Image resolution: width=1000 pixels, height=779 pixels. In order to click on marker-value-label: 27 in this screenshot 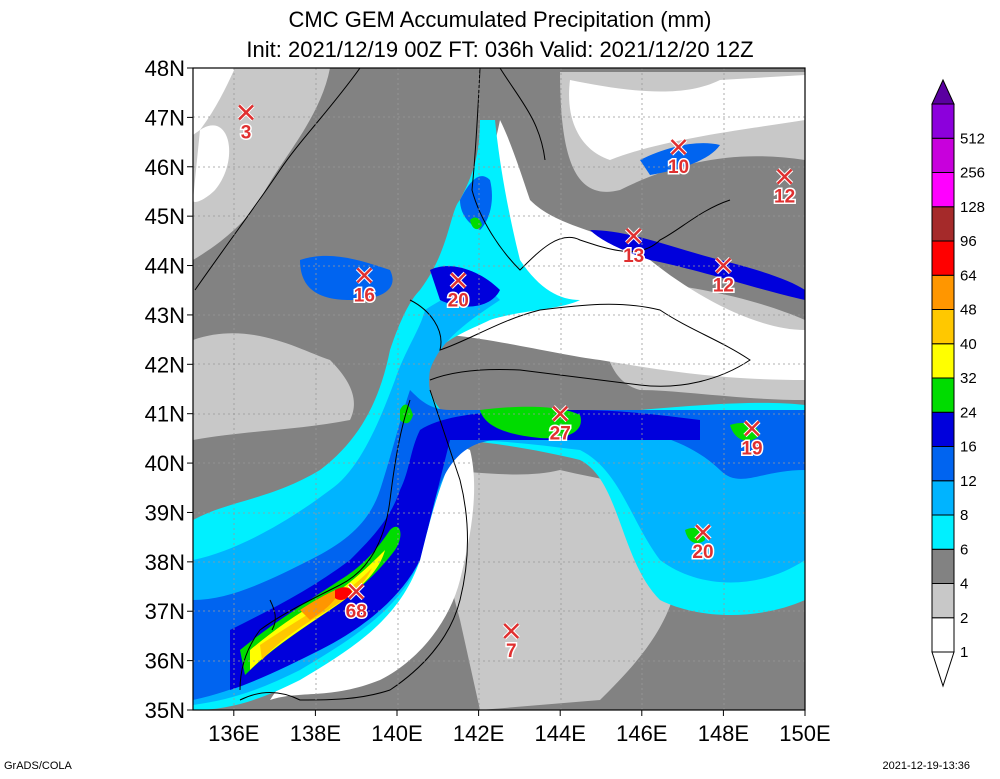, I will do `click(560, 434)`.